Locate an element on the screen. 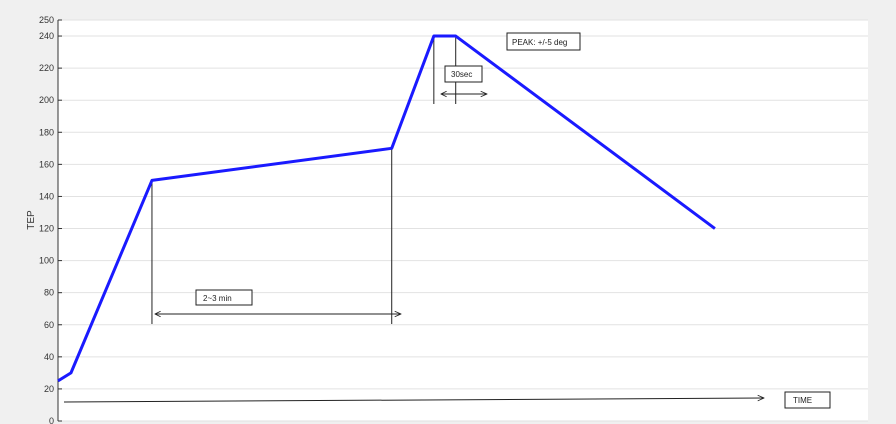  y-tick-label: 80 is located at coordinates (49, 293).